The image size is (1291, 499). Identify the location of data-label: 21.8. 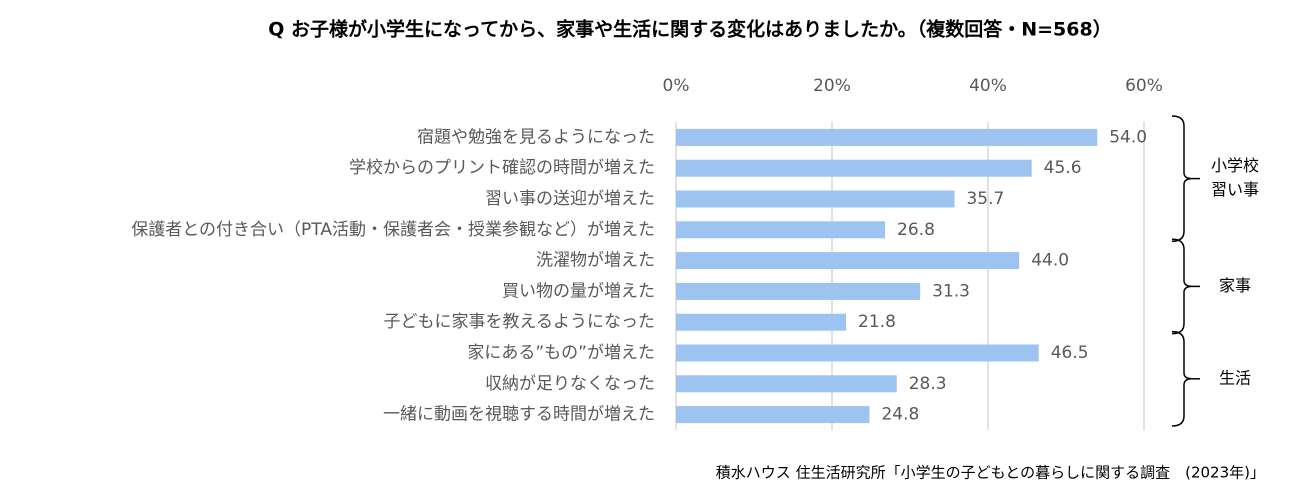
(877, 322).